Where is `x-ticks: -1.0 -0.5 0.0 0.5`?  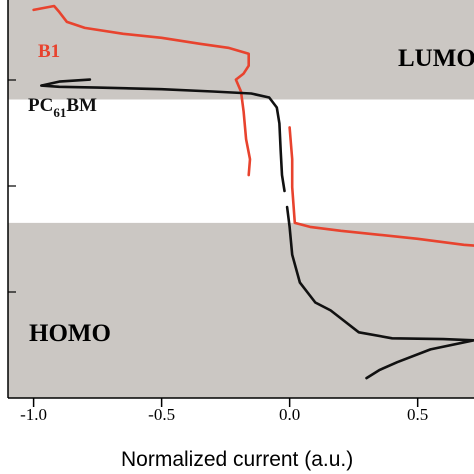
x-ticks: -1.0 -0.5 0.0 0.5 is located at coordinates (224, 411).